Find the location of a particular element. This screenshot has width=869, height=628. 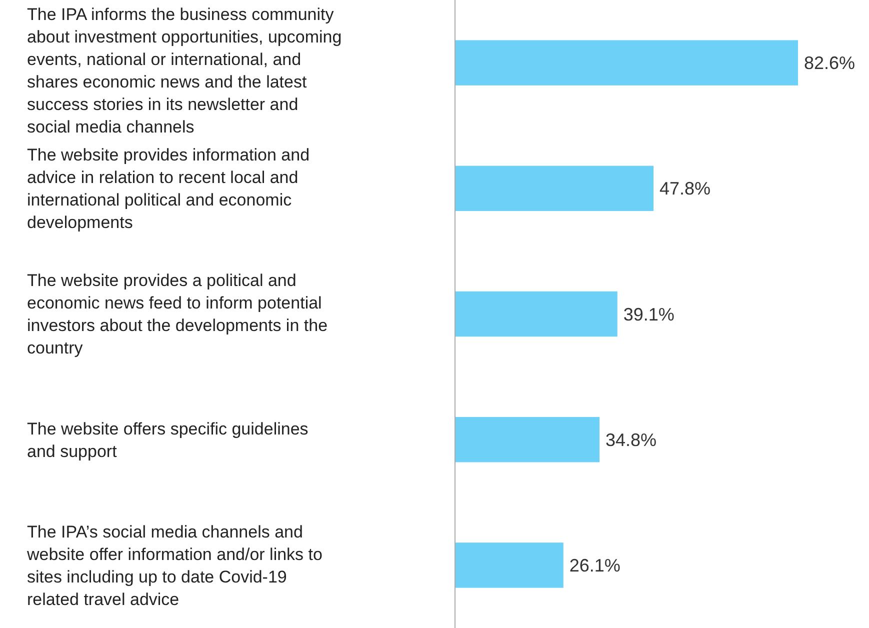

data-label: 47.8% is located at coordinates (685, 188).